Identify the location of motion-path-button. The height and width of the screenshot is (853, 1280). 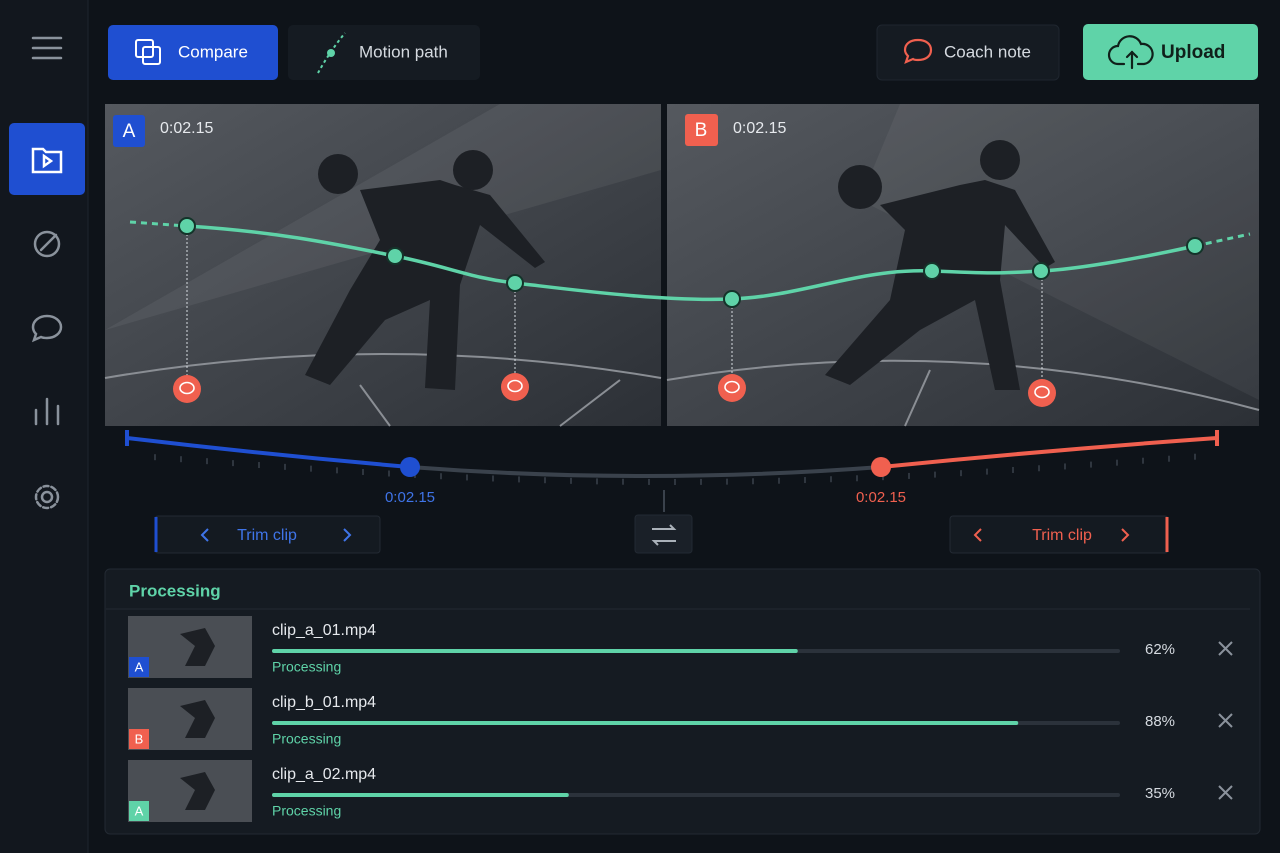
(384, 52).